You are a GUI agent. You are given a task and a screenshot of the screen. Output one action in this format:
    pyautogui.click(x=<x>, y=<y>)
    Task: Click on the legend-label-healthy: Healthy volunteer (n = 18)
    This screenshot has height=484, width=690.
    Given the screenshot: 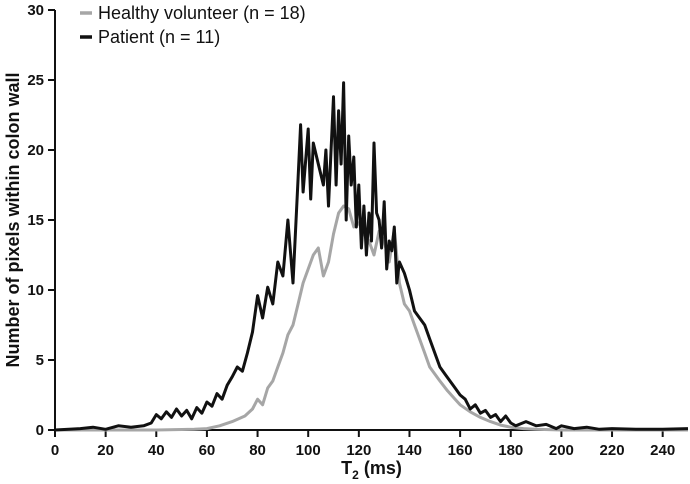 What is the action you would take?
    pyautogui.click(x=202, y=13)
    